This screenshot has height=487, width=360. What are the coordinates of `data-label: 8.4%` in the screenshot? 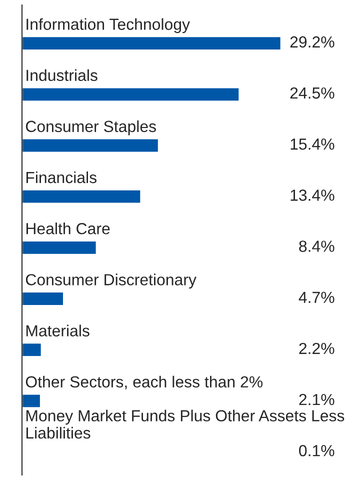 It's located at (316, 246).